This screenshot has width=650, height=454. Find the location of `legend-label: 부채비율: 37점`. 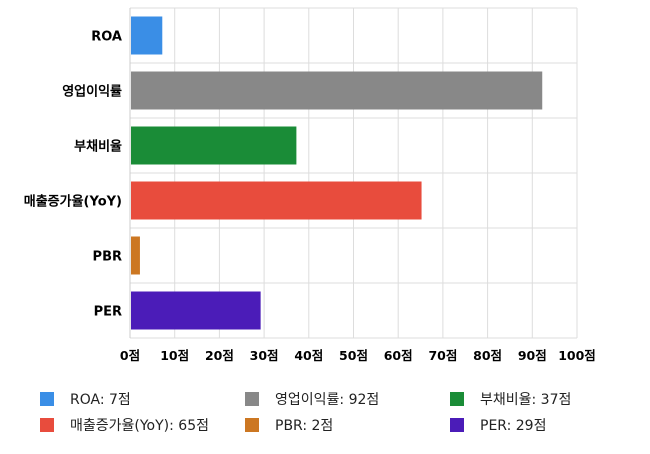

legend-label: 부채비율: 37점 is located at coordinates (526, 400).